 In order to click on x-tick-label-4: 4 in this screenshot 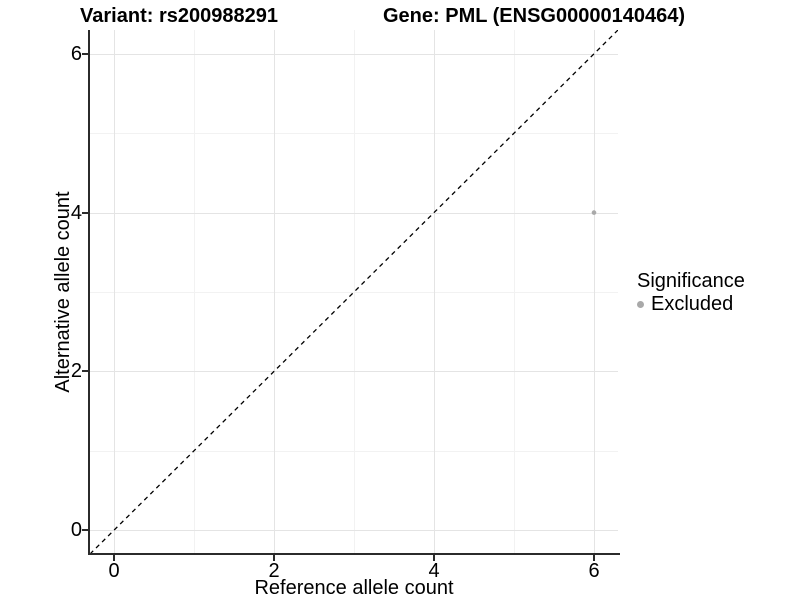, I will do `click(434, 571)`.